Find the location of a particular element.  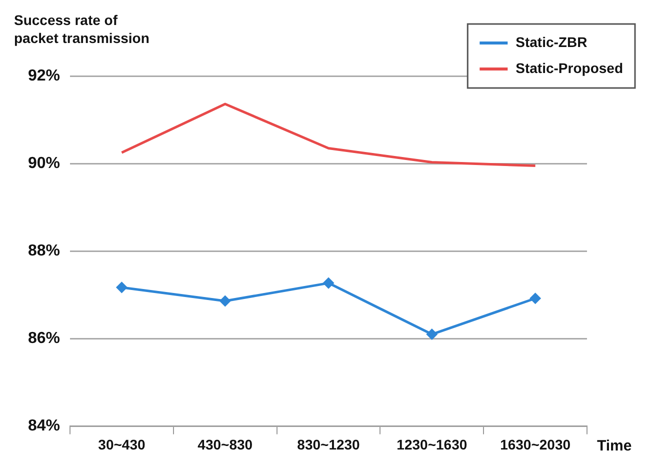

y-tick-label: 84% is located at coordinates (44, 426).